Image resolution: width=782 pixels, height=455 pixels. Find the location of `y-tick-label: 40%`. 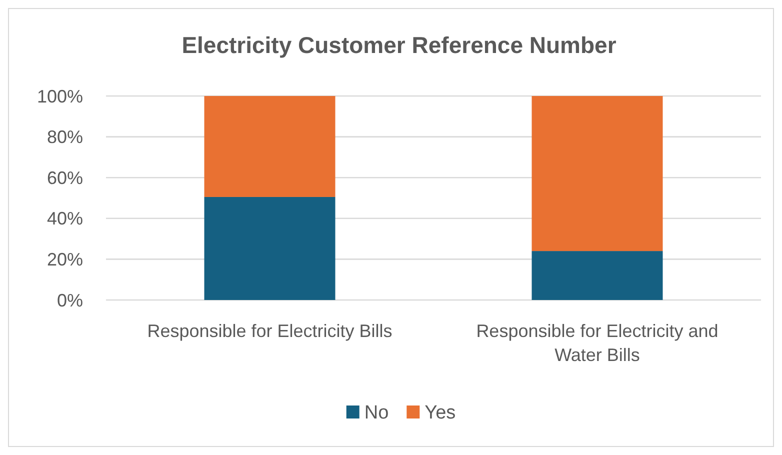

y-tick-label: 40% is located at coordinates (64, 218).